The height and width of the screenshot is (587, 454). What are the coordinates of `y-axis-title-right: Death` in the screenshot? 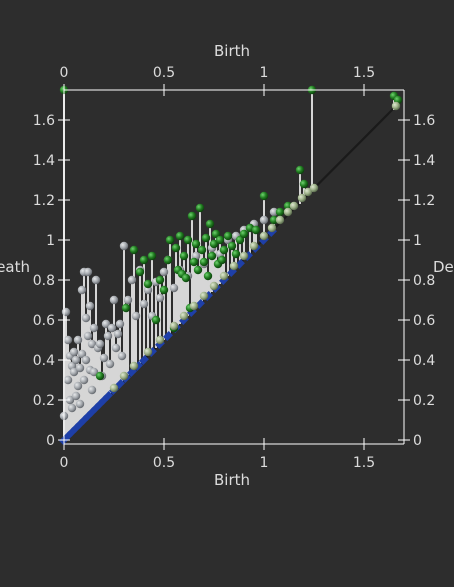 It's located at (443, 267).